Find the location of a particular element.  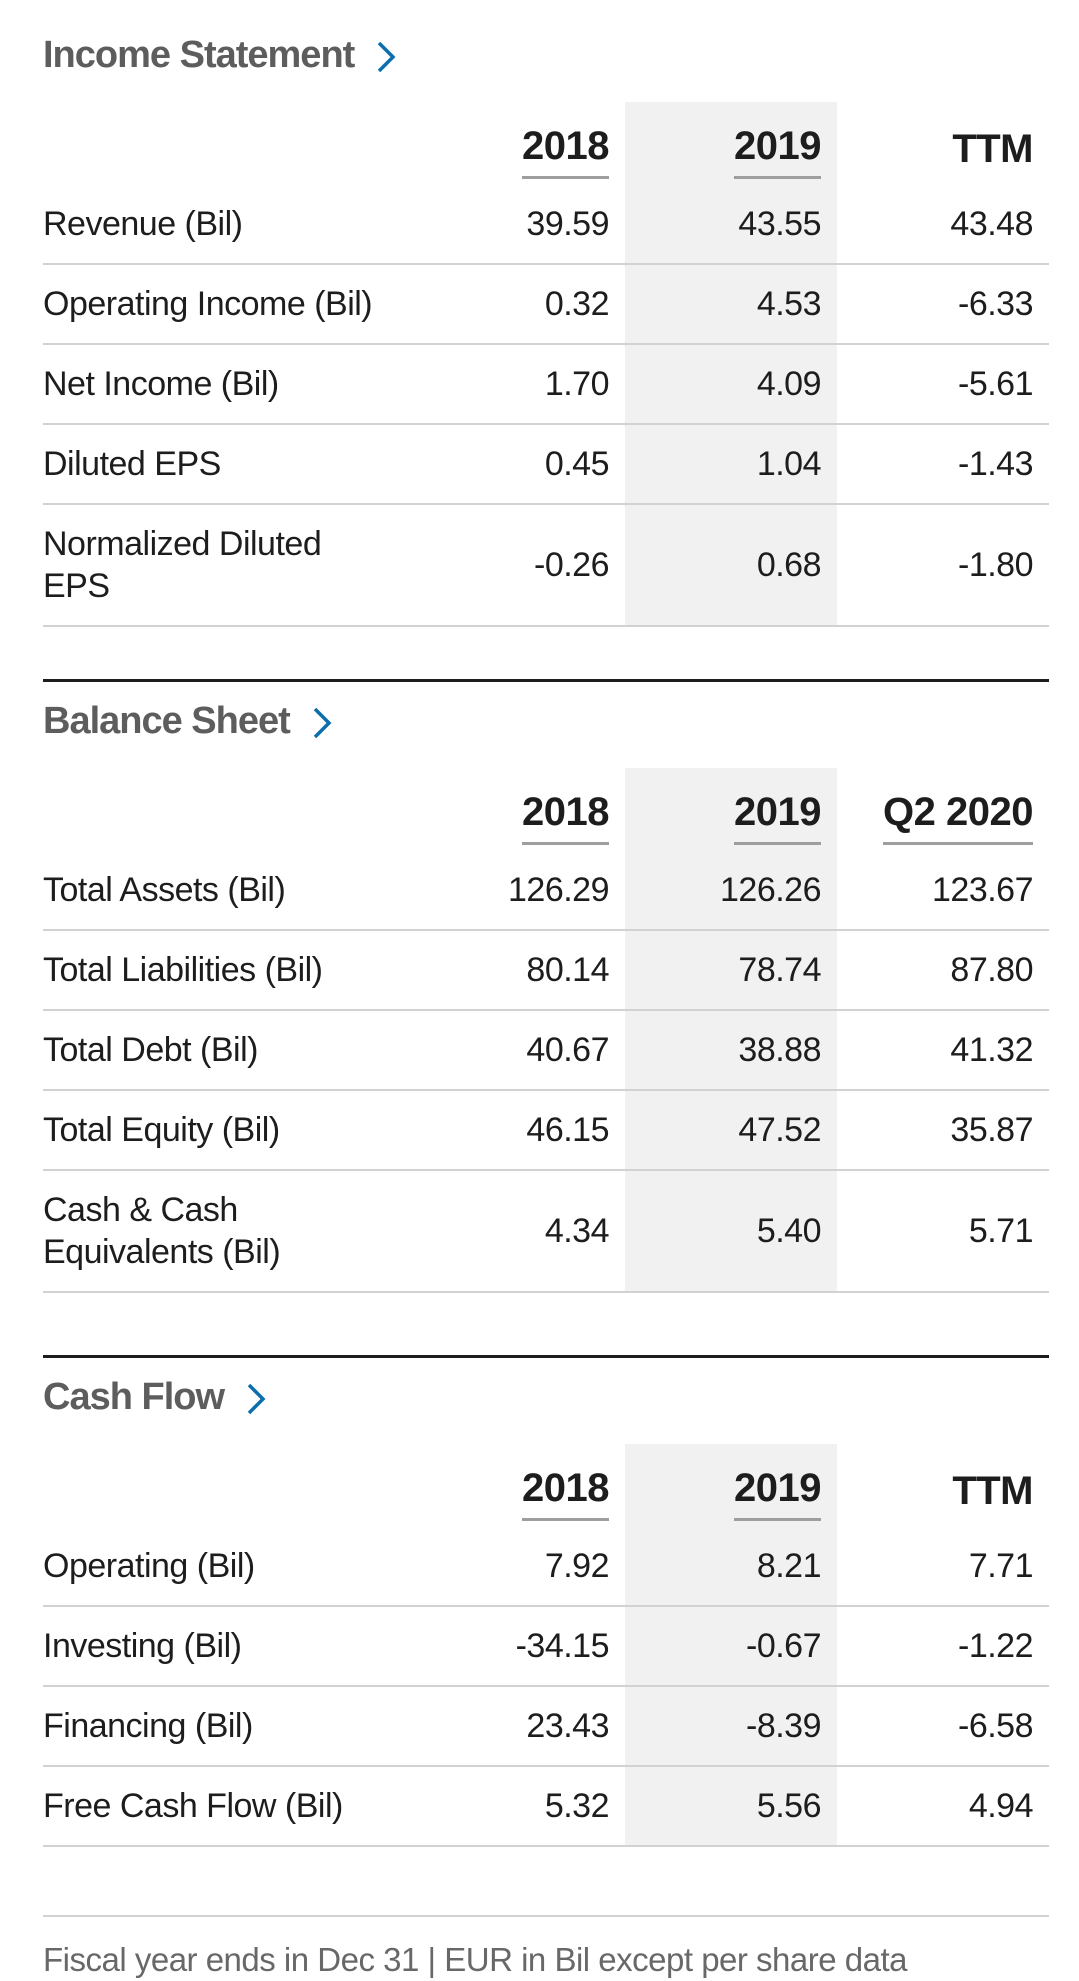

value-cell: 7.92 is located at coordinates (520, 1567).